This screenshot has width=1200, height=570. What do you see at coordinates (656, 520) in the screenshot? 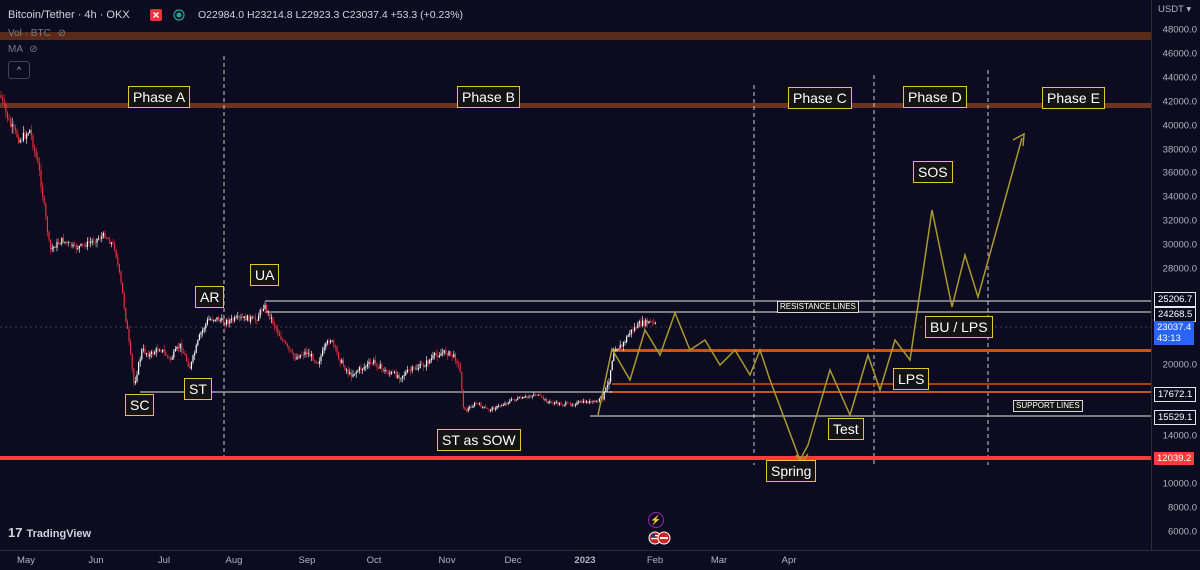
I see `lightning-event-icon: ⚡` at bounding box center [656, 520].